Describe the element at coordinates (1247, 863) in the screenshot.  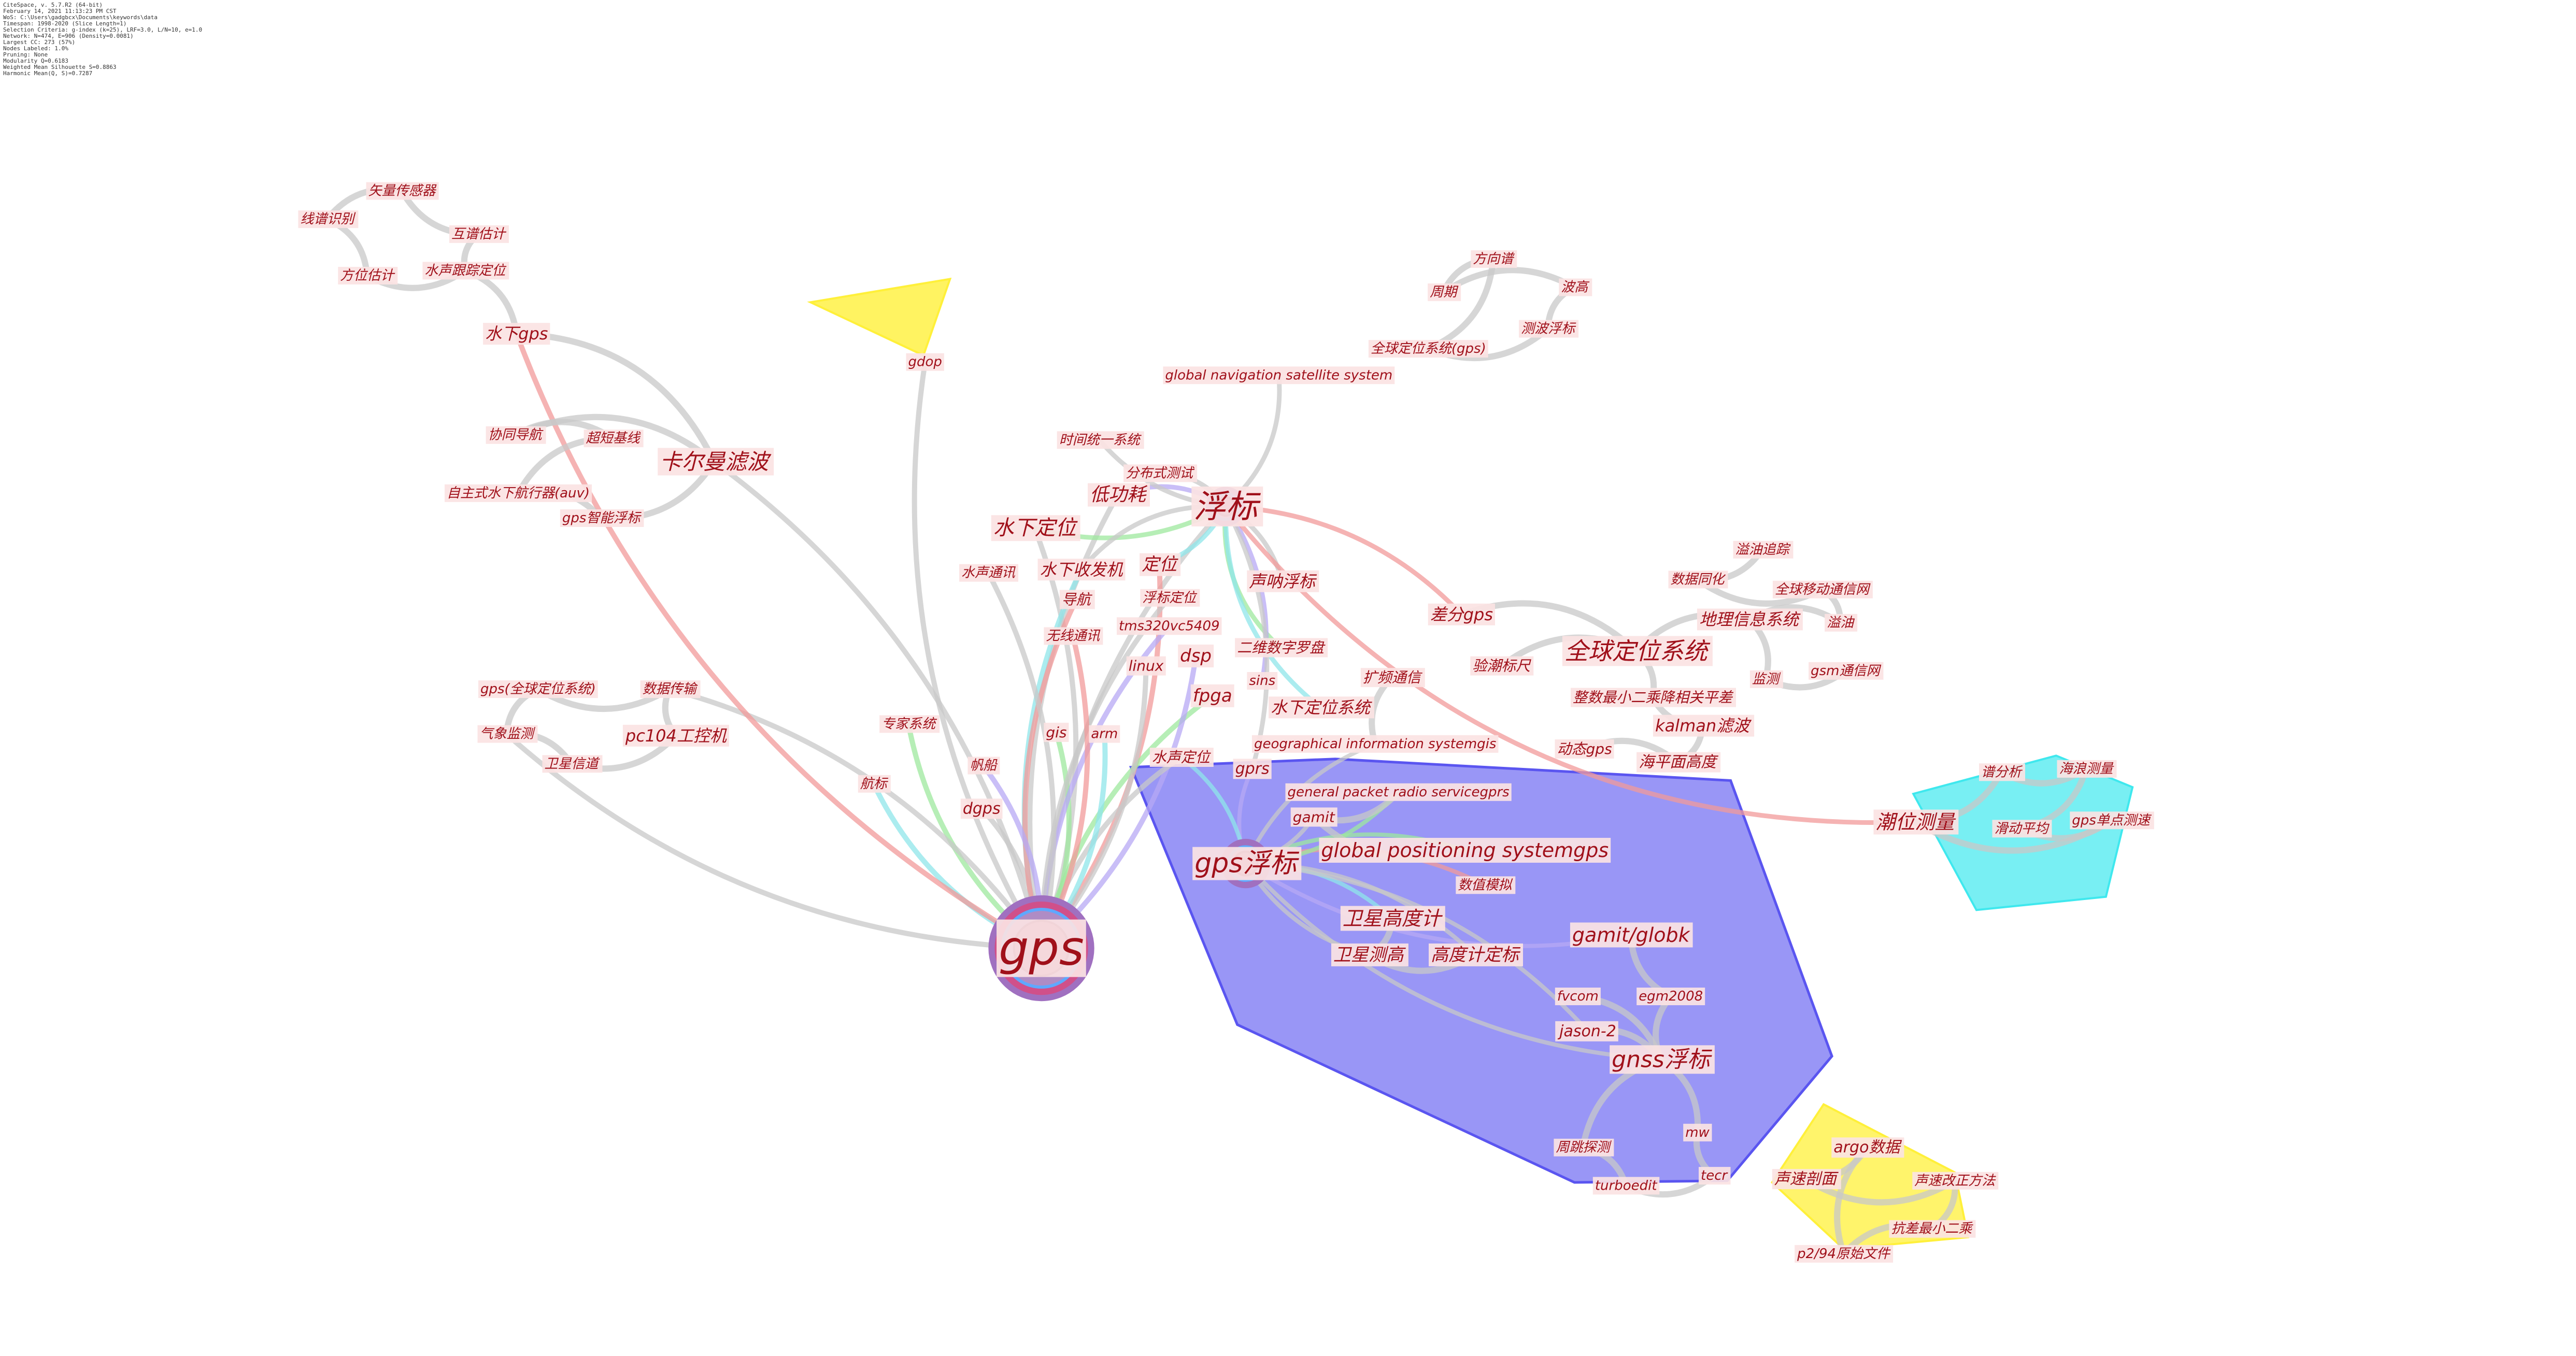
I see `node-label: gps浮标` at that location.